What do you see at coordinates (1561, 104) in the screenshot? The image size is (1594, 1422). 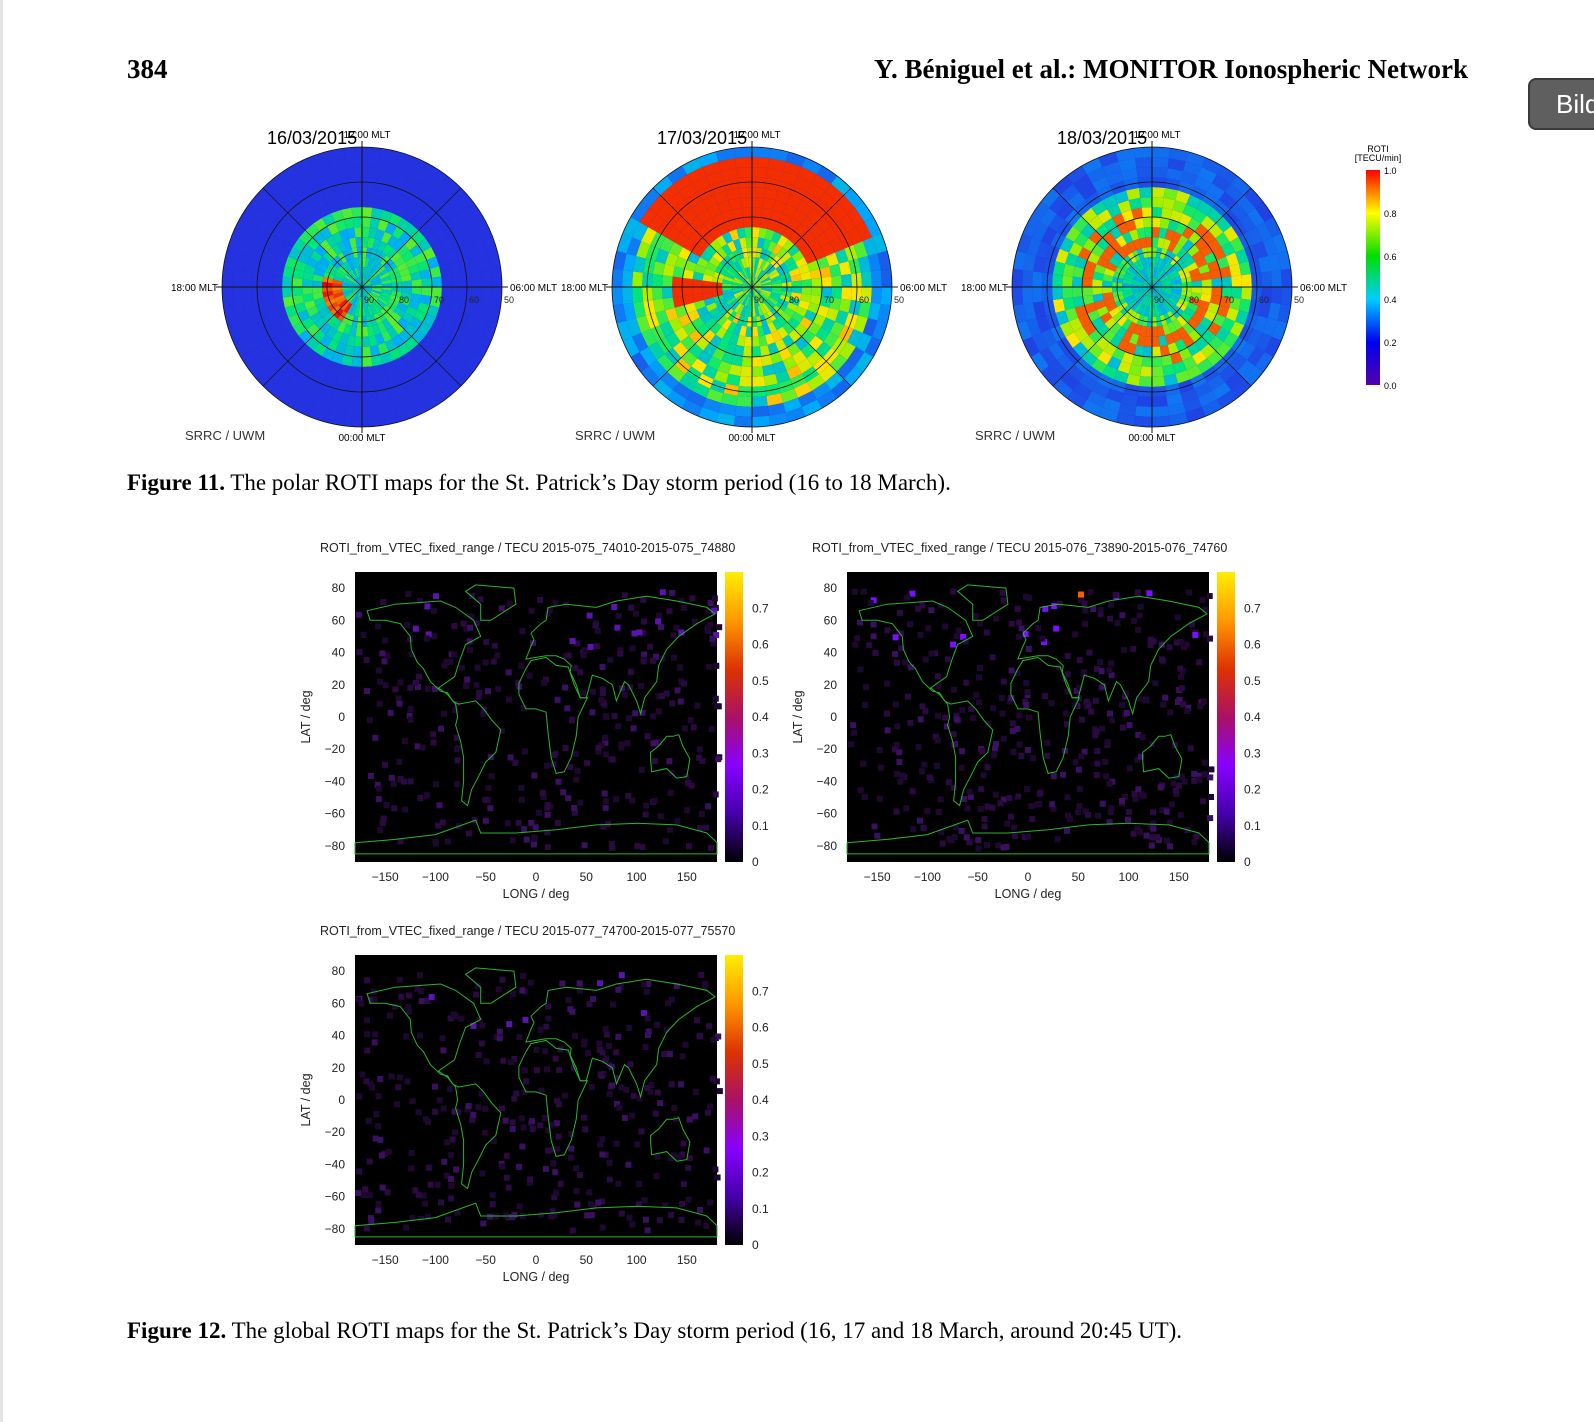 I see `side-tab-button: Bild` at bounding box center [1561, 104].